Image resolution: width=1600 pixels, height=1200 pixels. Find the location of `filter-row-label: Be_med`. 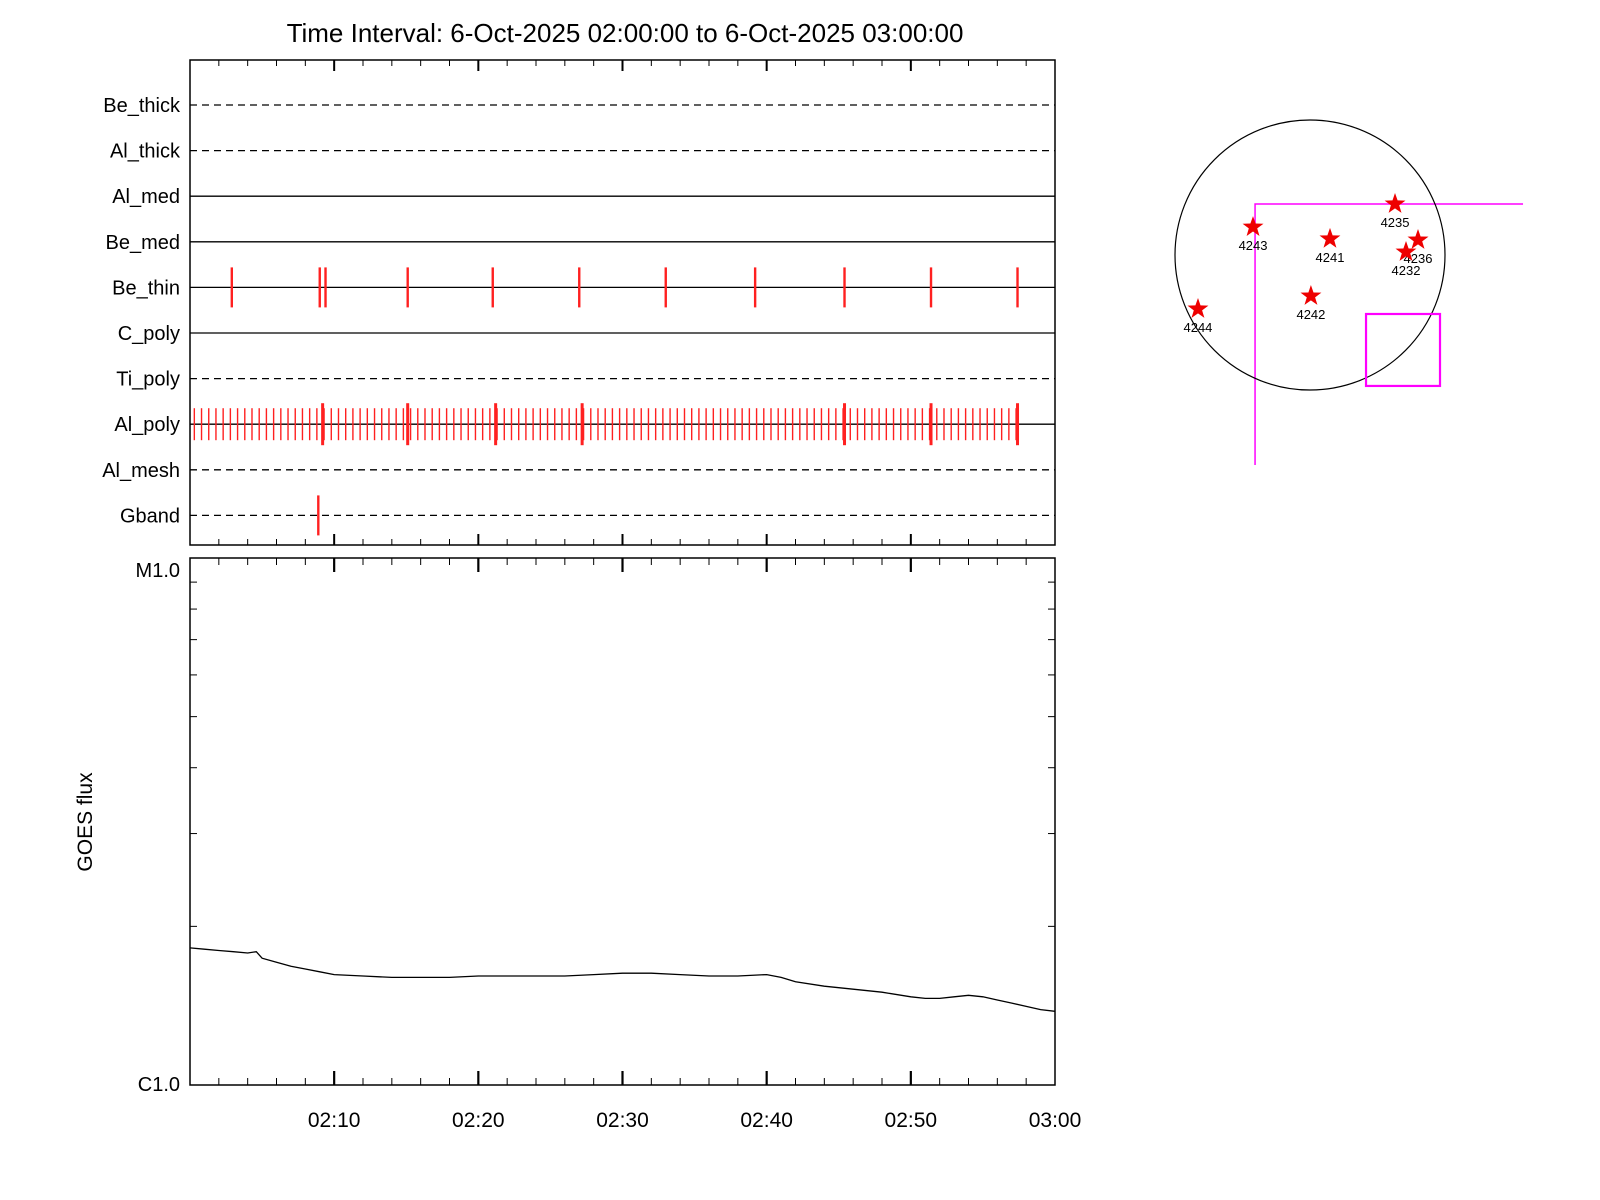

filter-row-label: Be_med is located at coordinates (143, 243).